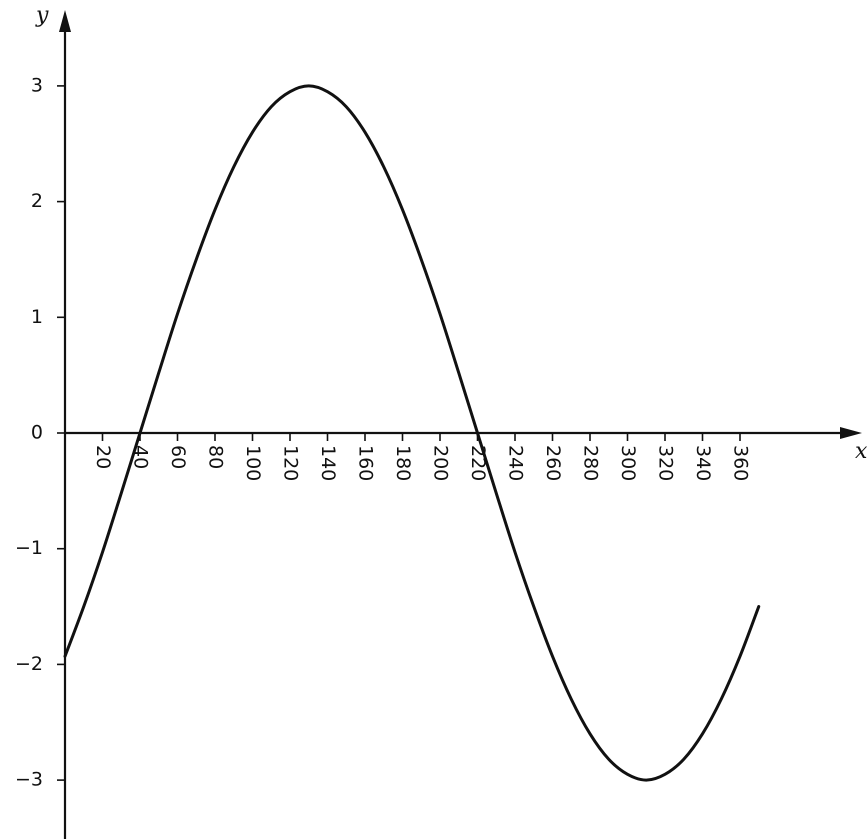 The height and width of the screenshot is (839, 867). Describe the element at coordinates (291, 463) in the screenshot. I see `x-tick-label: 120` at that location.